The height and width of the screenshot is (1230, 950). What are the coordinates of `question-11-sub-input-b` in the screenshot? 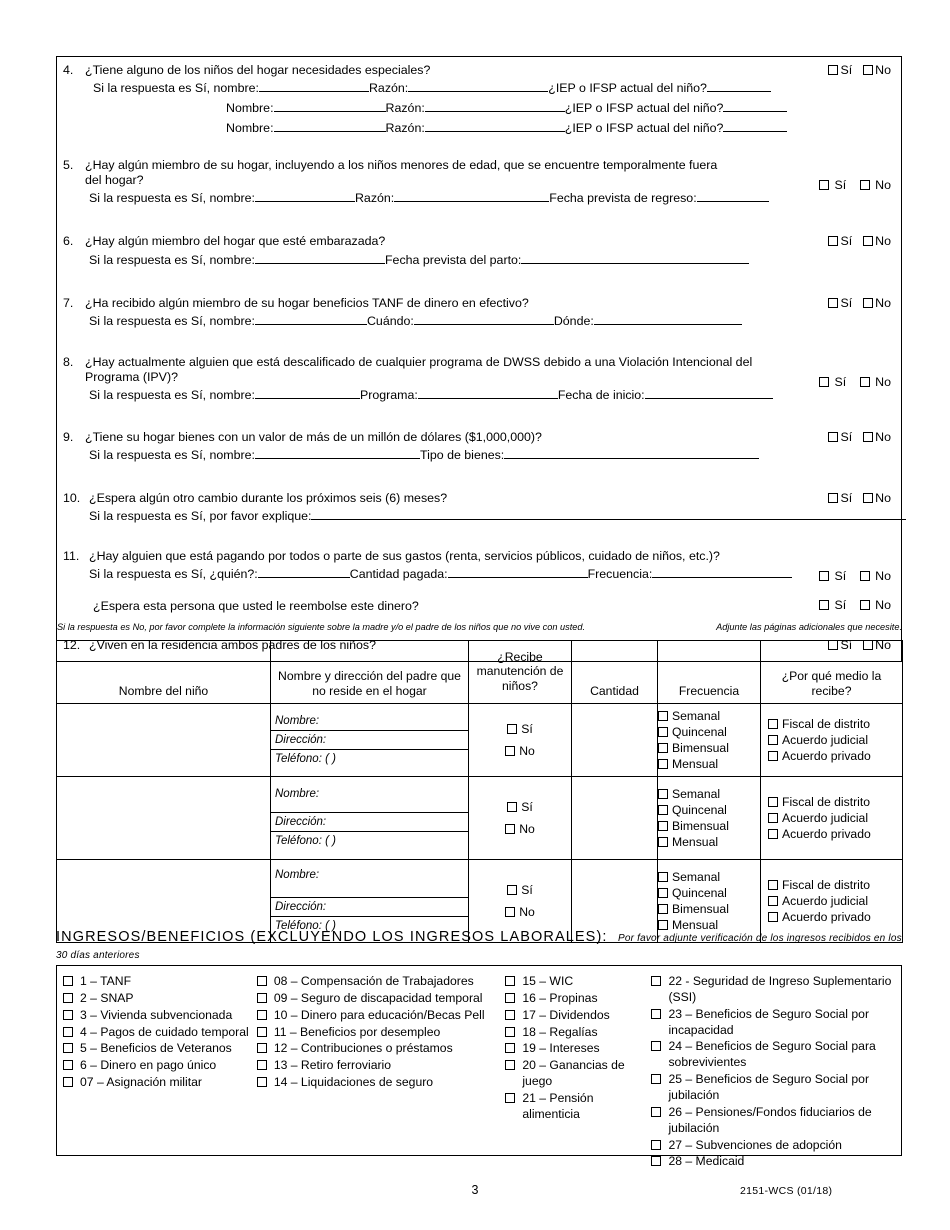 It's located at (517, 571).